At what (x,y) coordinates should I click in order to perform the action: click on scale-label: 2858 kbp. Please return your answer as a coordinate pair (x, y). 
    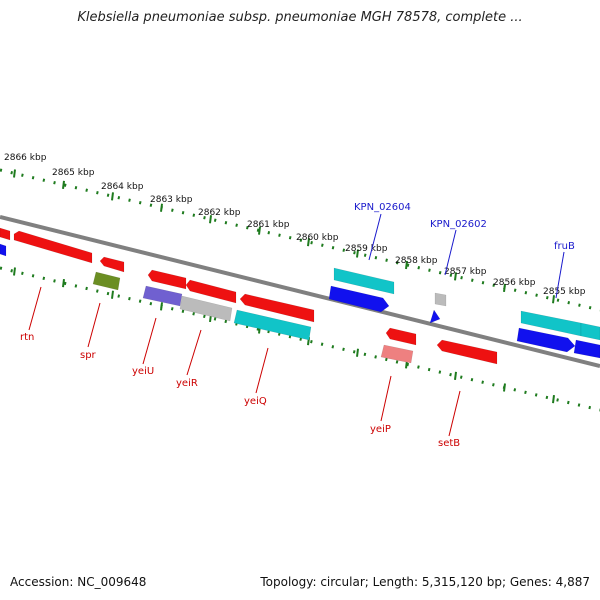
    Looking at the image, I should click on (416, 261).